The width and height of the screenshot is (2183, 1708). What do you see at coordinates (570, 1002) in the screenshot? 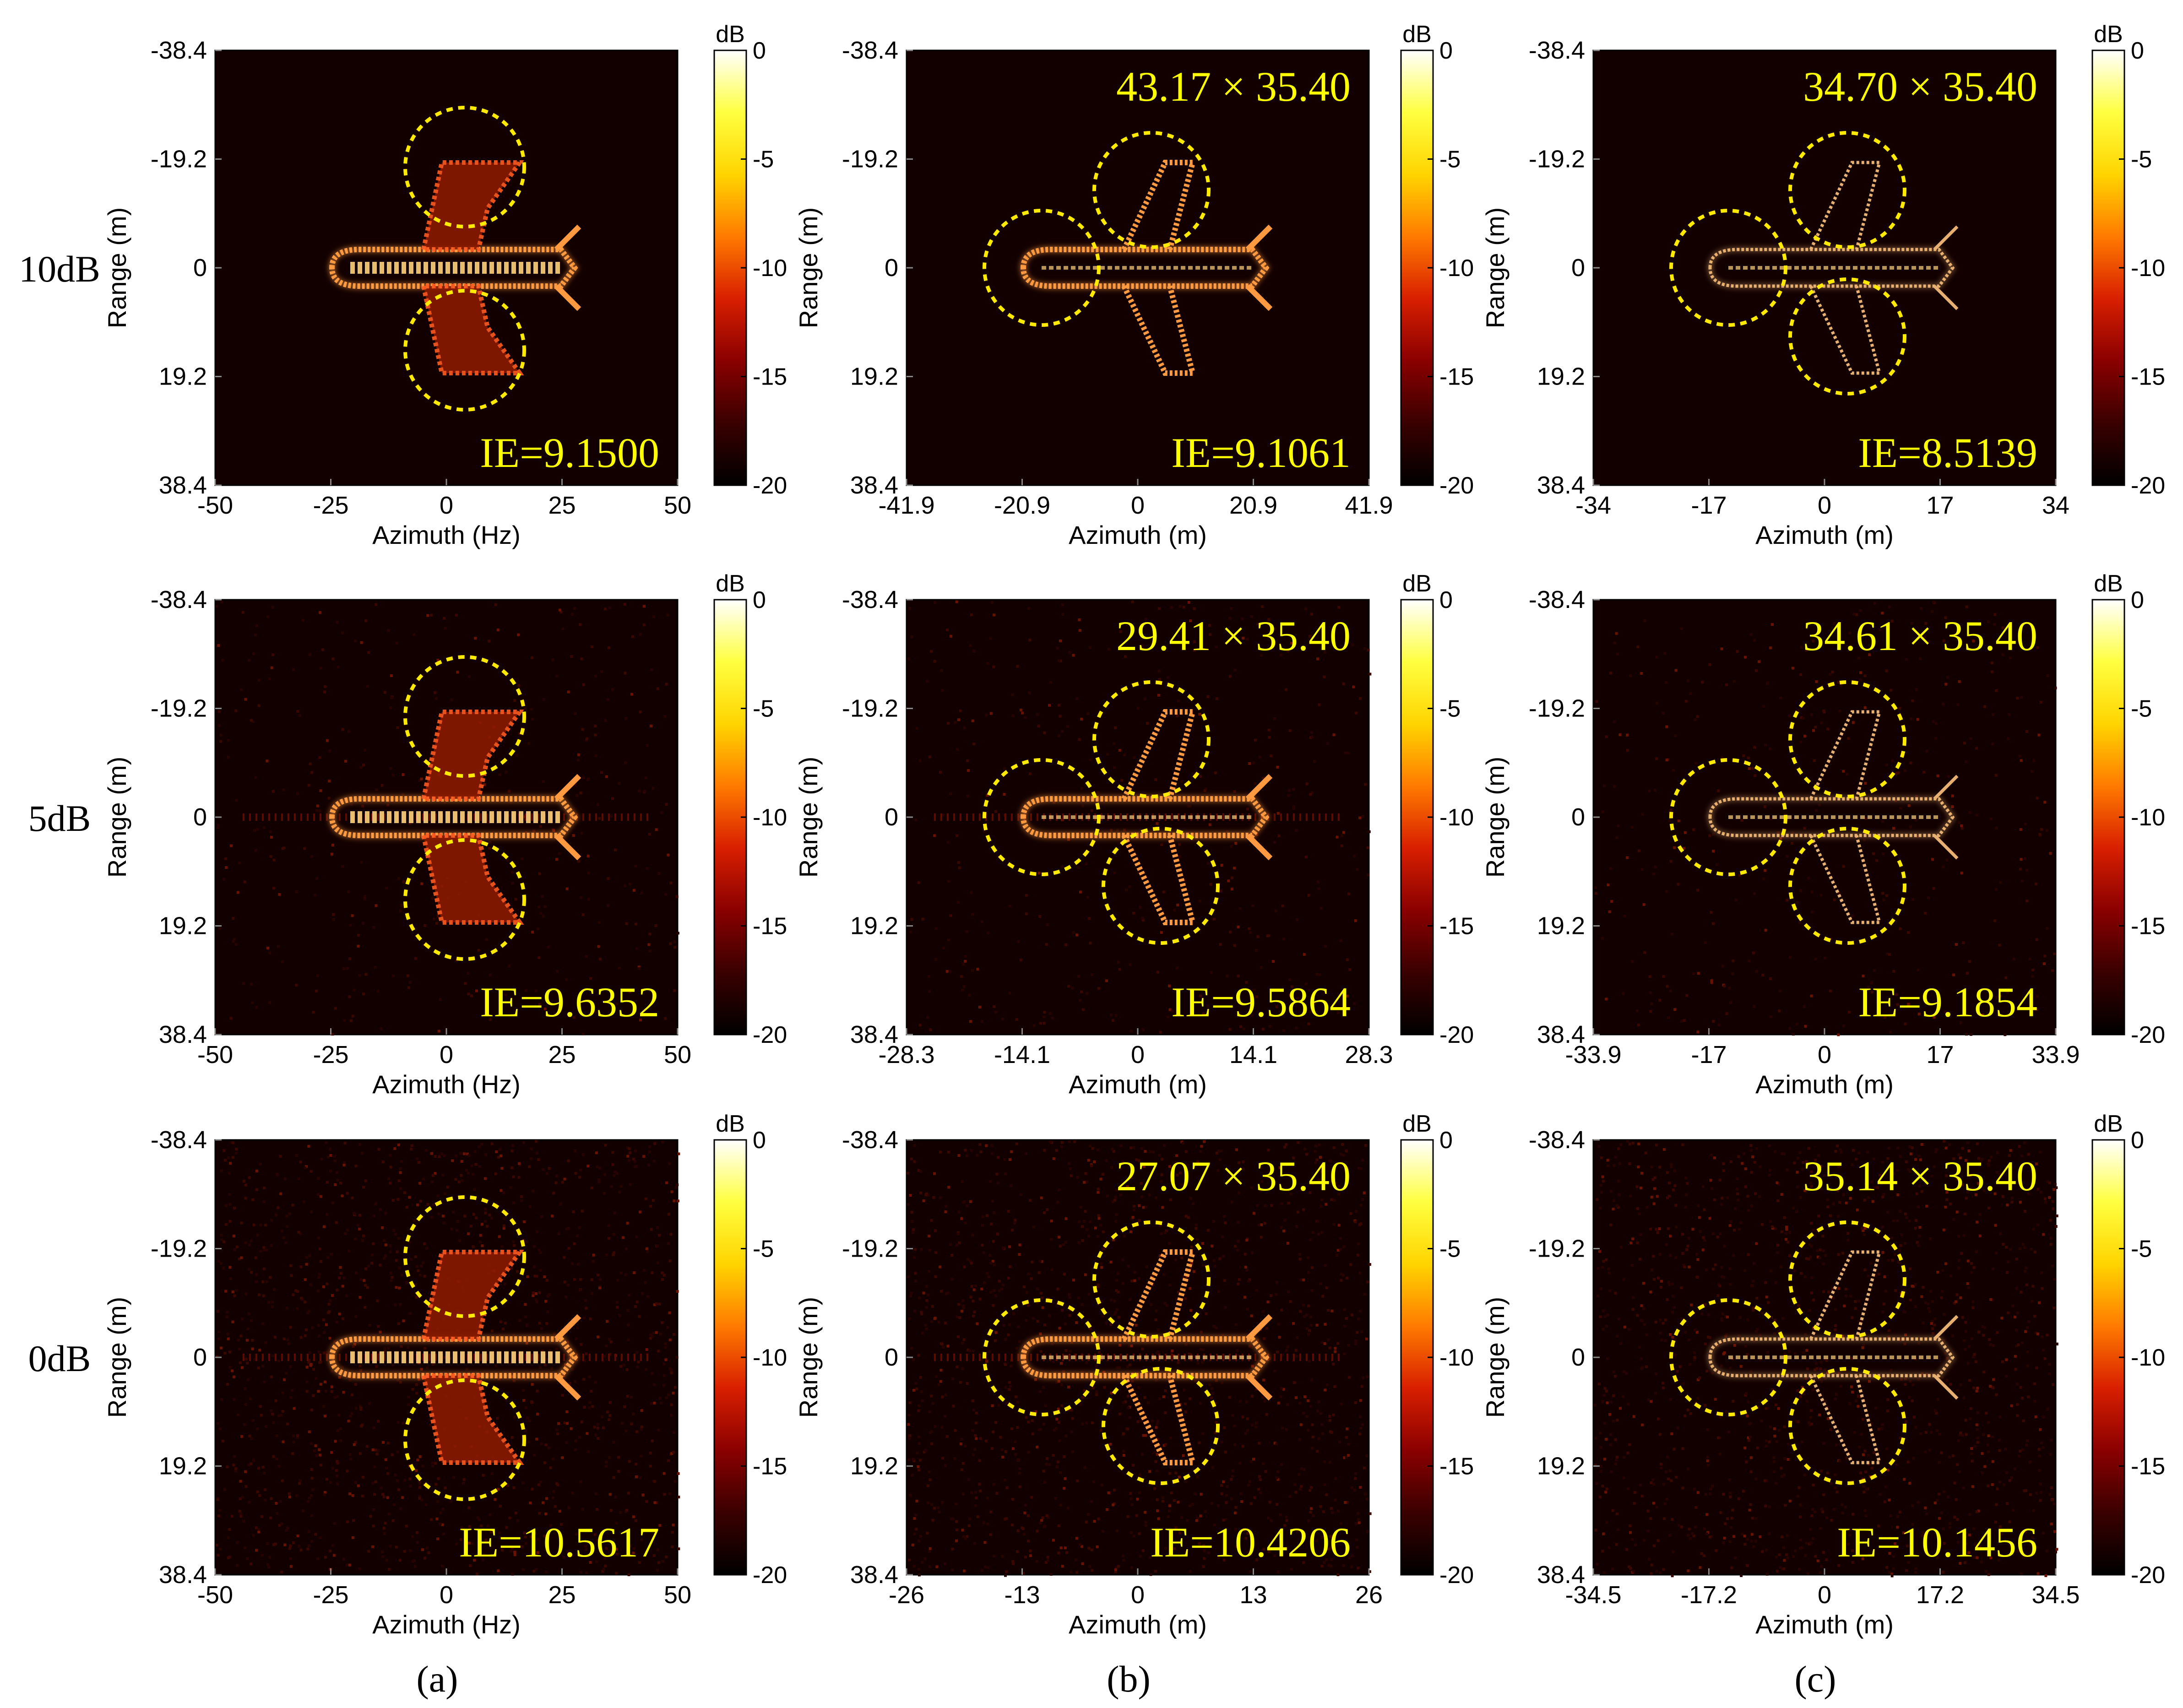
I see `ie-annotation: IE=9.6352` at bounding box center [570, 1002].